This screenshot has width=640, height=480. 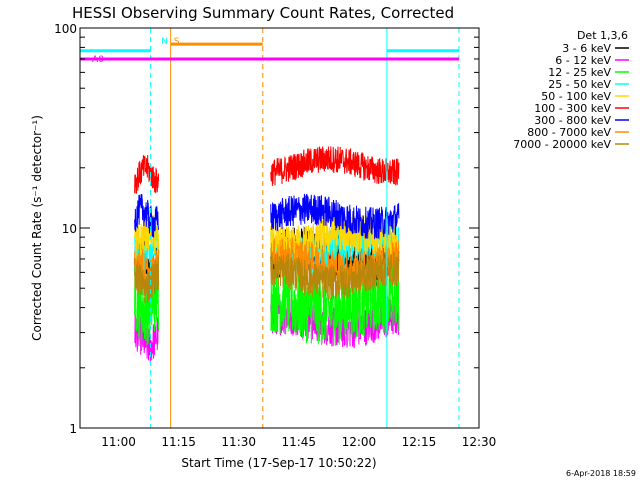 I want to click on x-axis-label: Start Time (17-Sep-17 10:50:22), so click(x=278, y=463).